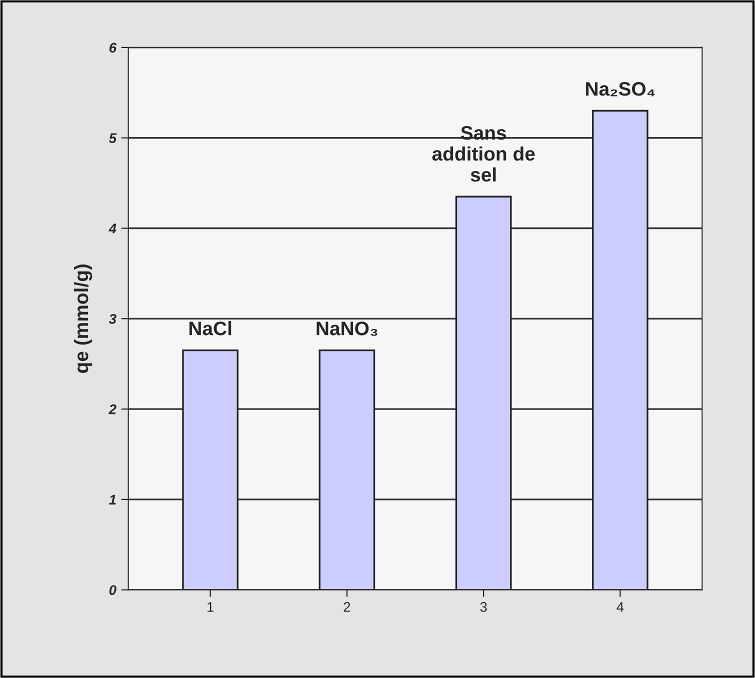  What do you see at coordinates (112, 499) in the screenshot?
I see `y-tick-label: 1` at bounding box center [112, 499].